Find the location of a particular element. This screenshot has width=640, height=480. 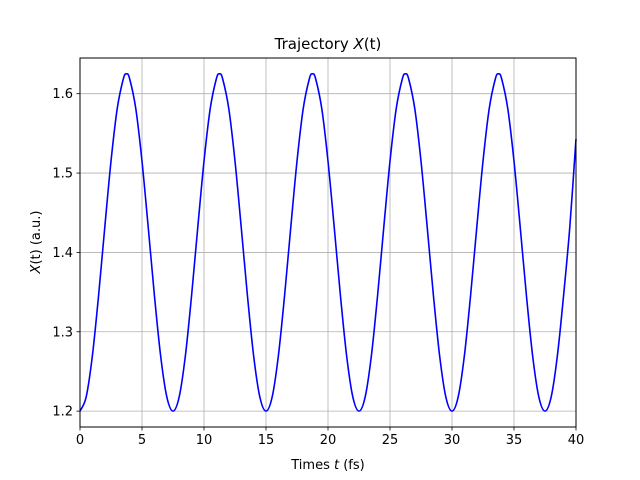

y-tick-label: 1.4 is located at coordinates (62, 253).